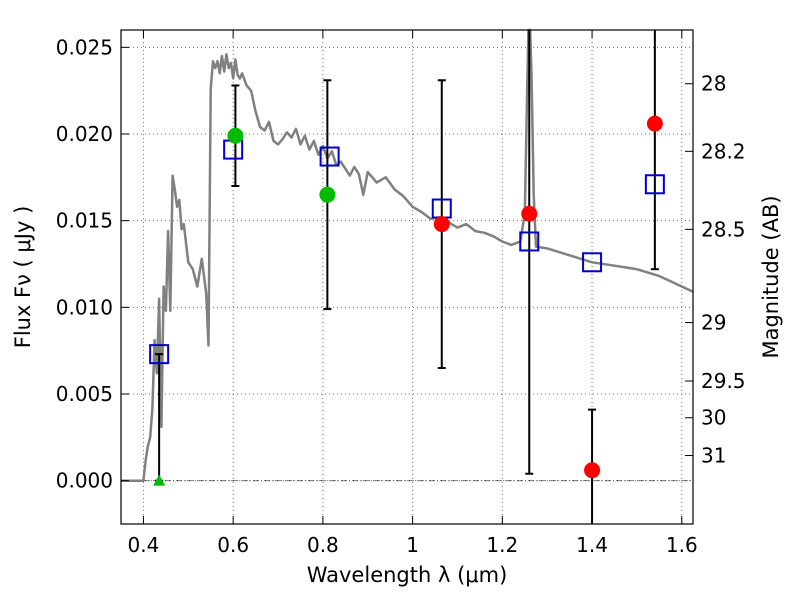  I want to click on upper-limit-triangle, so click(159, 480).